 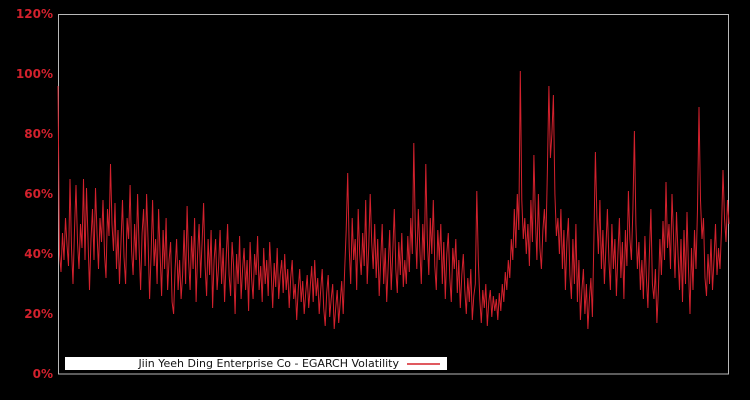 What do you see at coordinates (42, 374) in the screenshot?
I see `y-axis-tick-label: 0%` at bounding box center [42, 374].